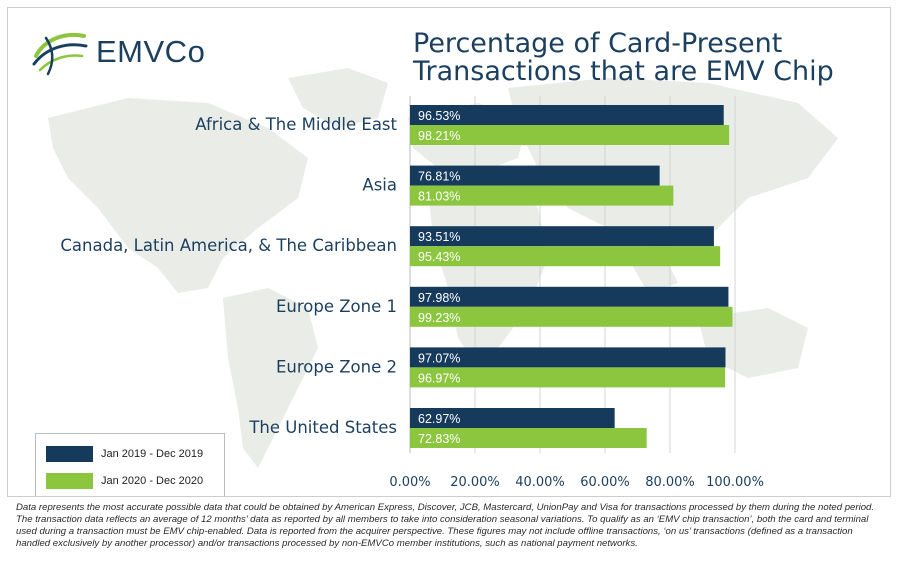 The image size is (900, 585). I want to click on category-label-5: The United States, so click(322, 427).